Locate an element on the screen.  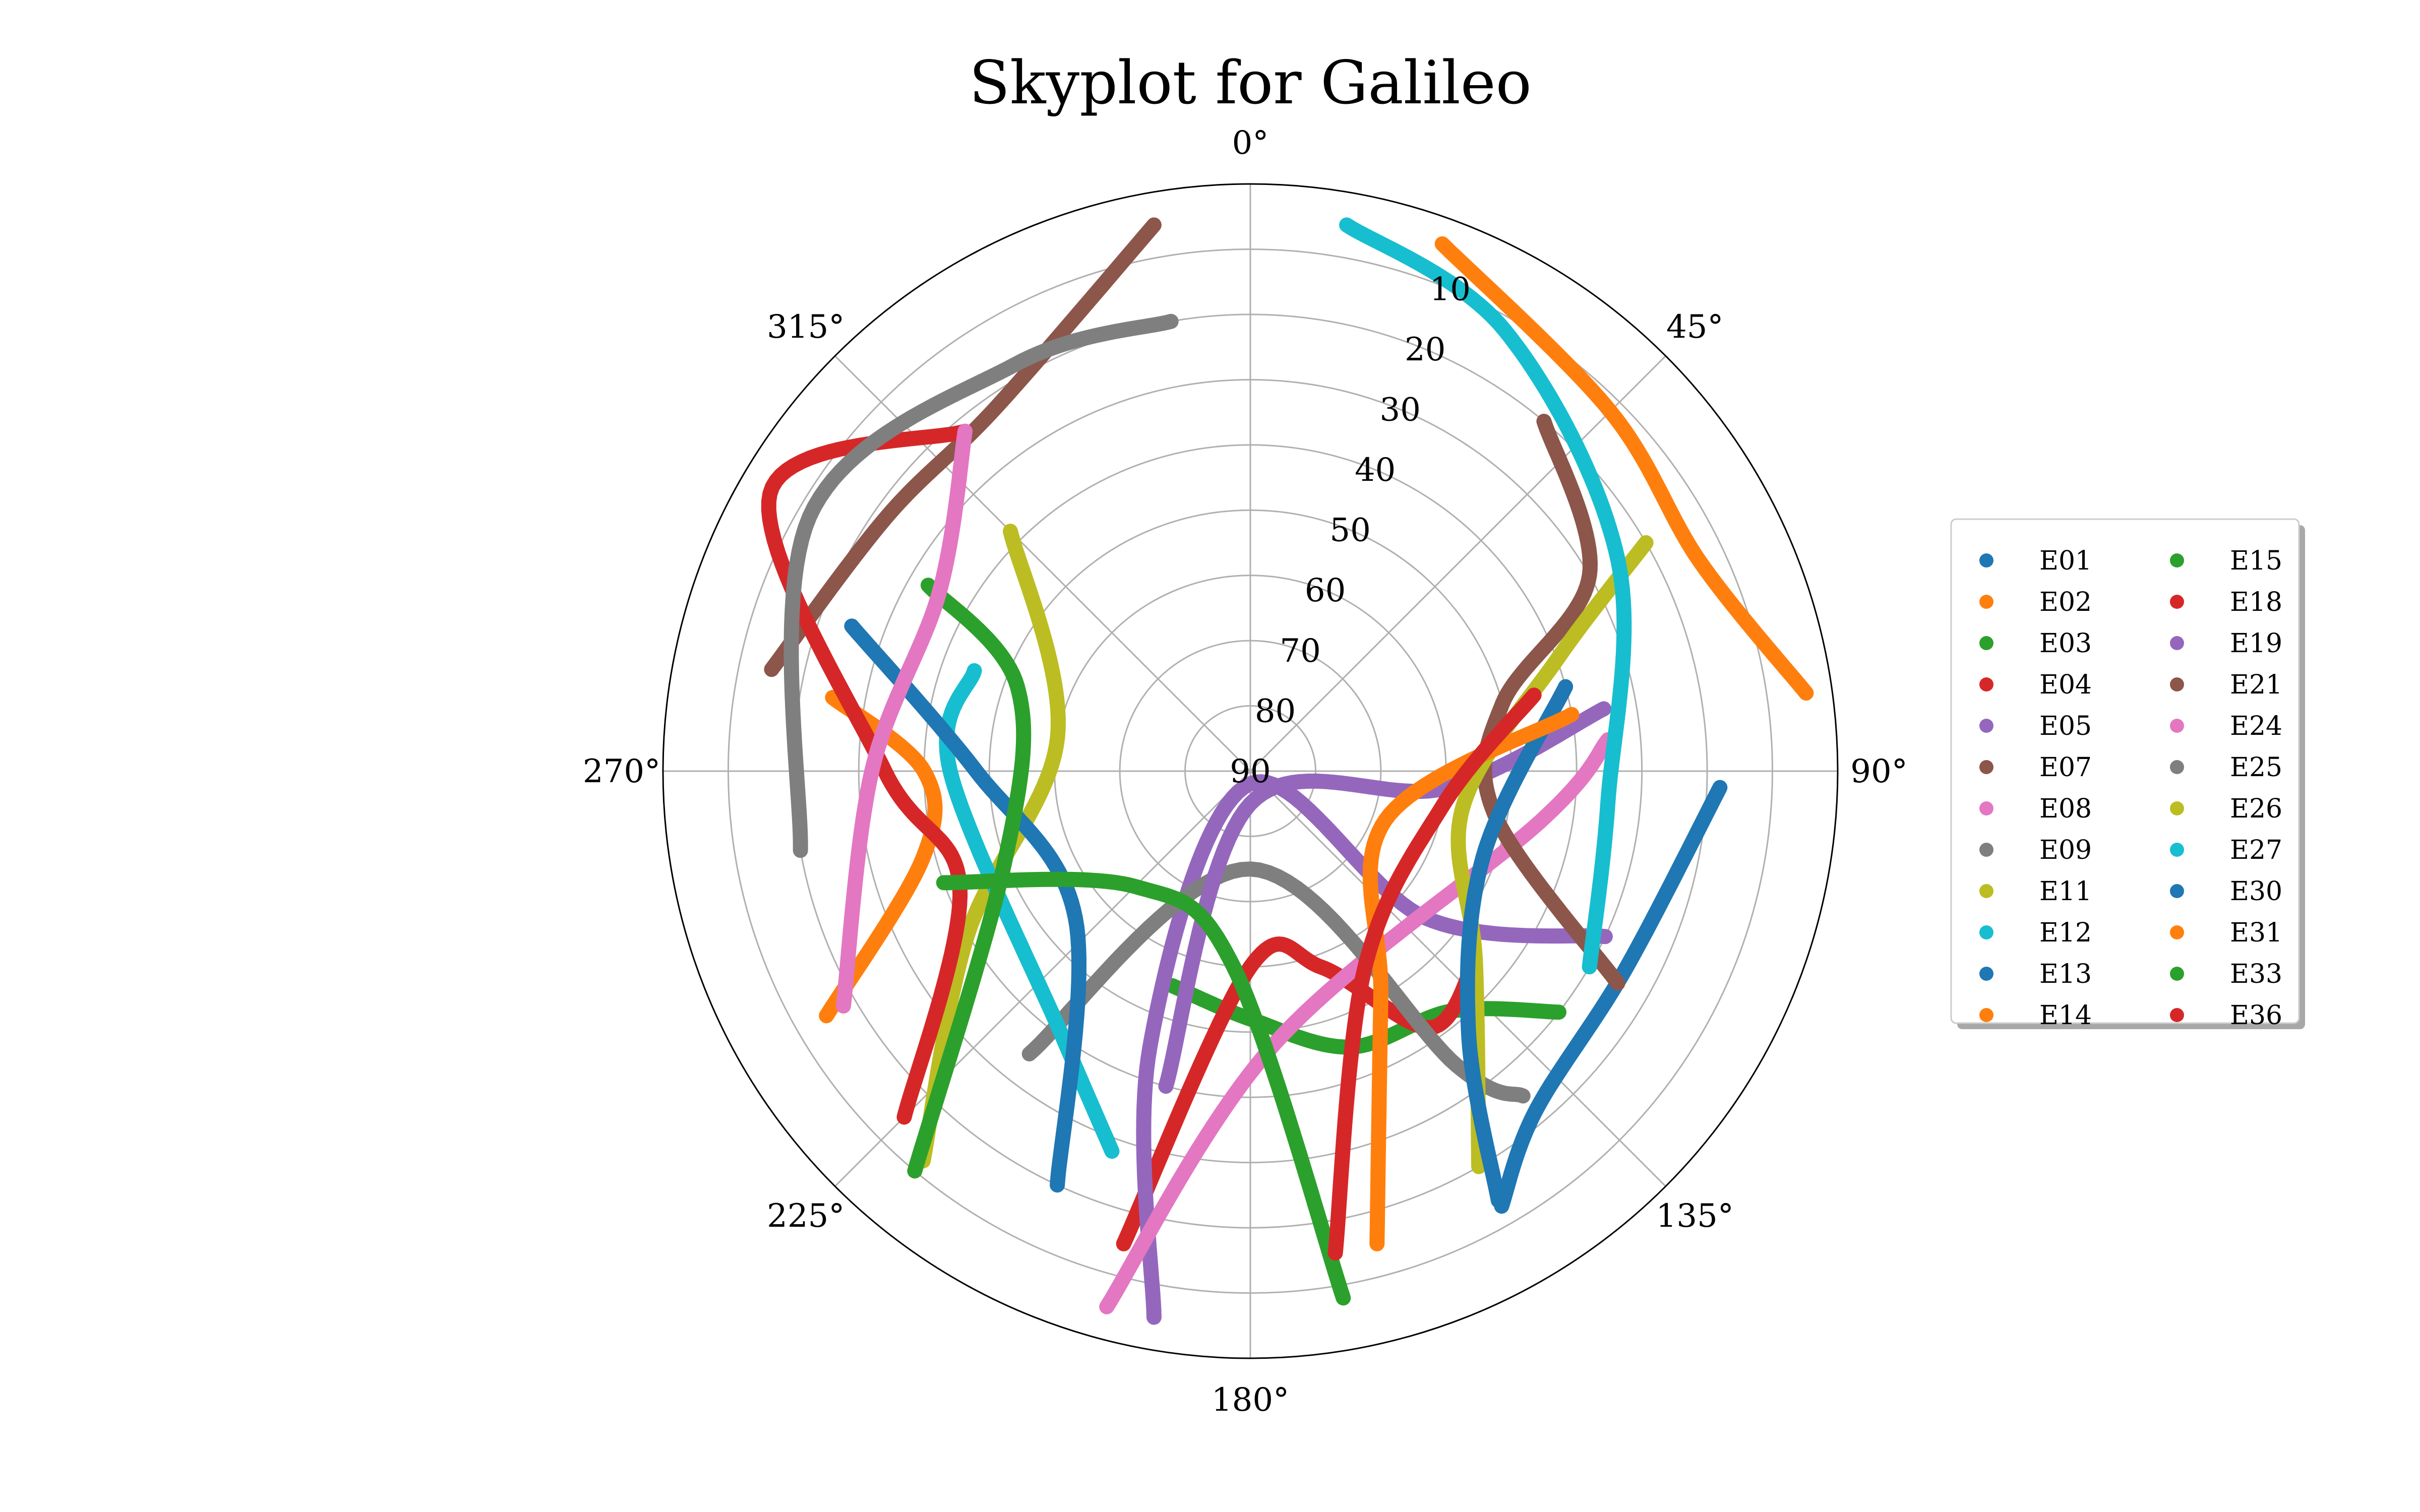
track-e02 is located at coordinates (1624, 468).